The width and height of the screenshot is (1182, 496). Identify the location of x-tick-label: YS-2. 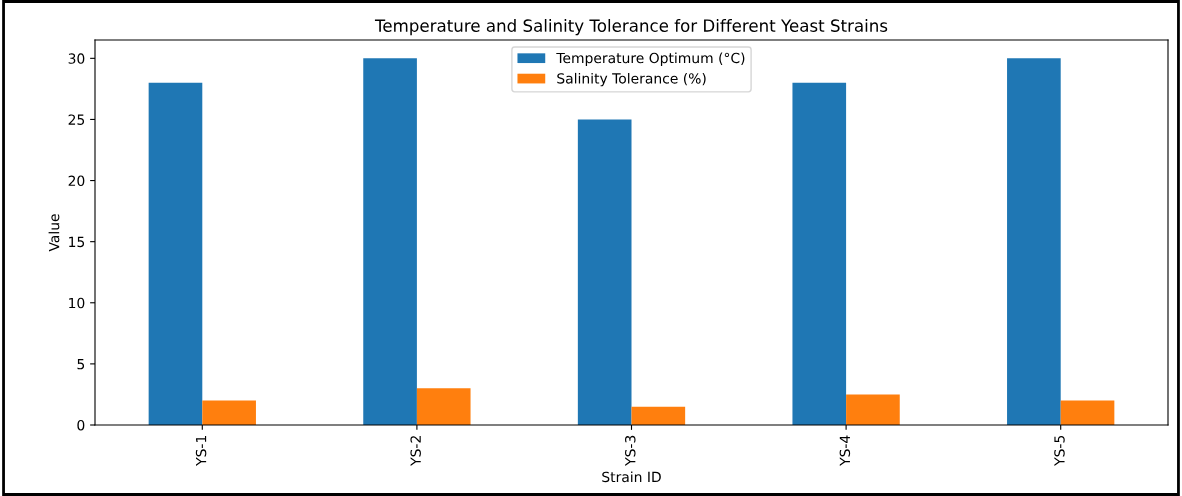
(415, 451).